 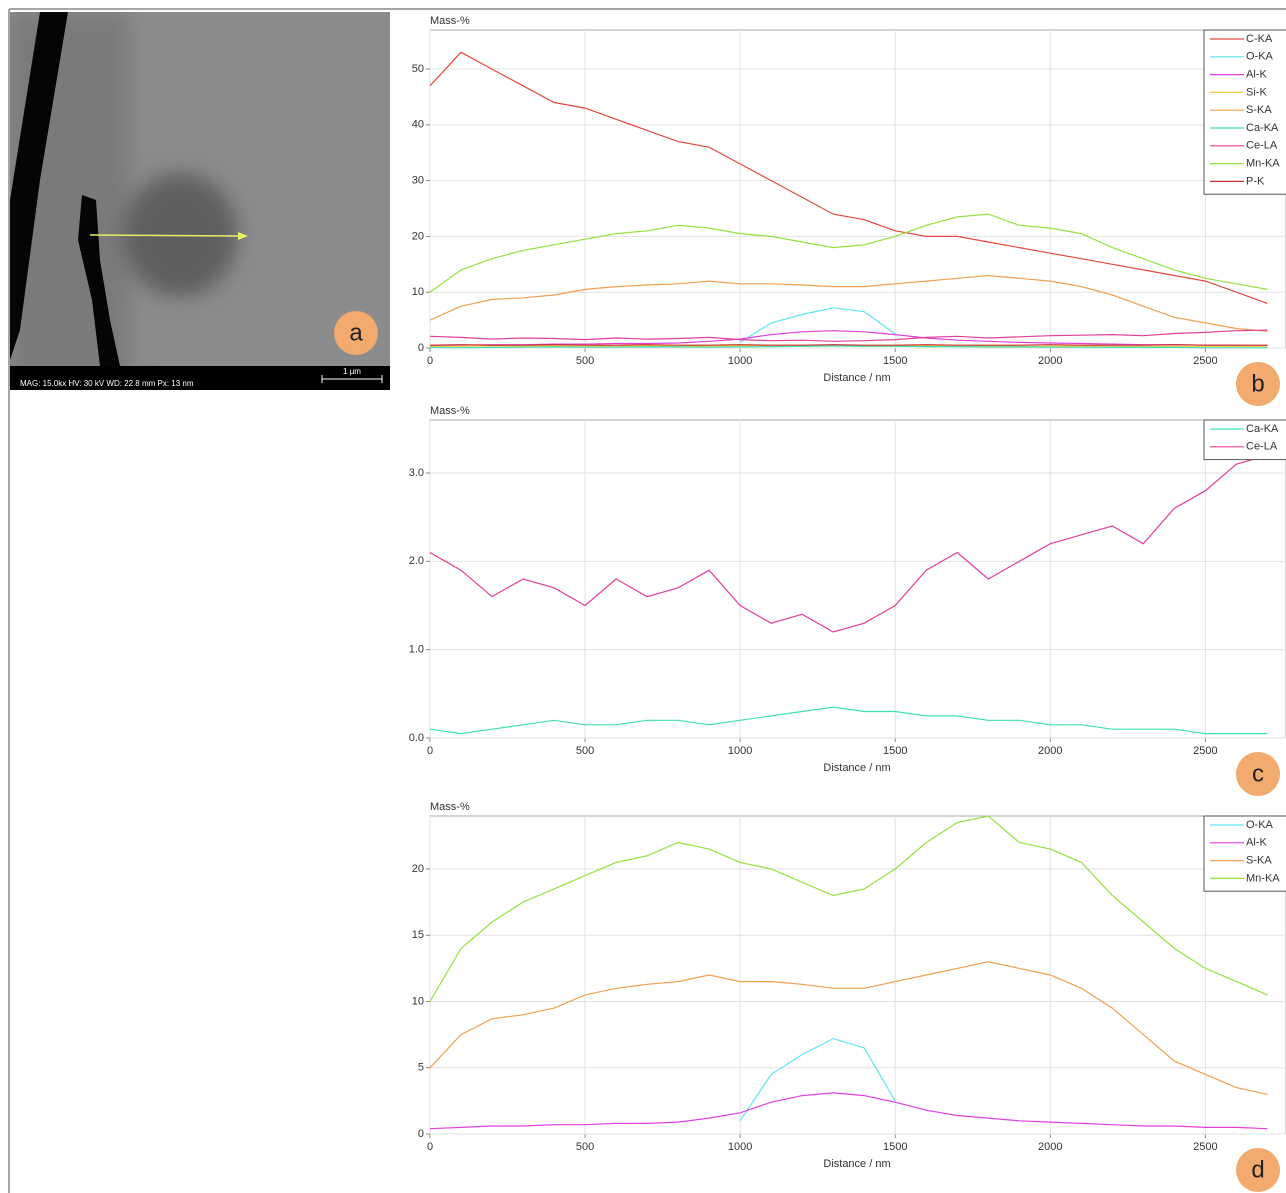 I want to click on scan-arrow, so click(x=243, y=236).